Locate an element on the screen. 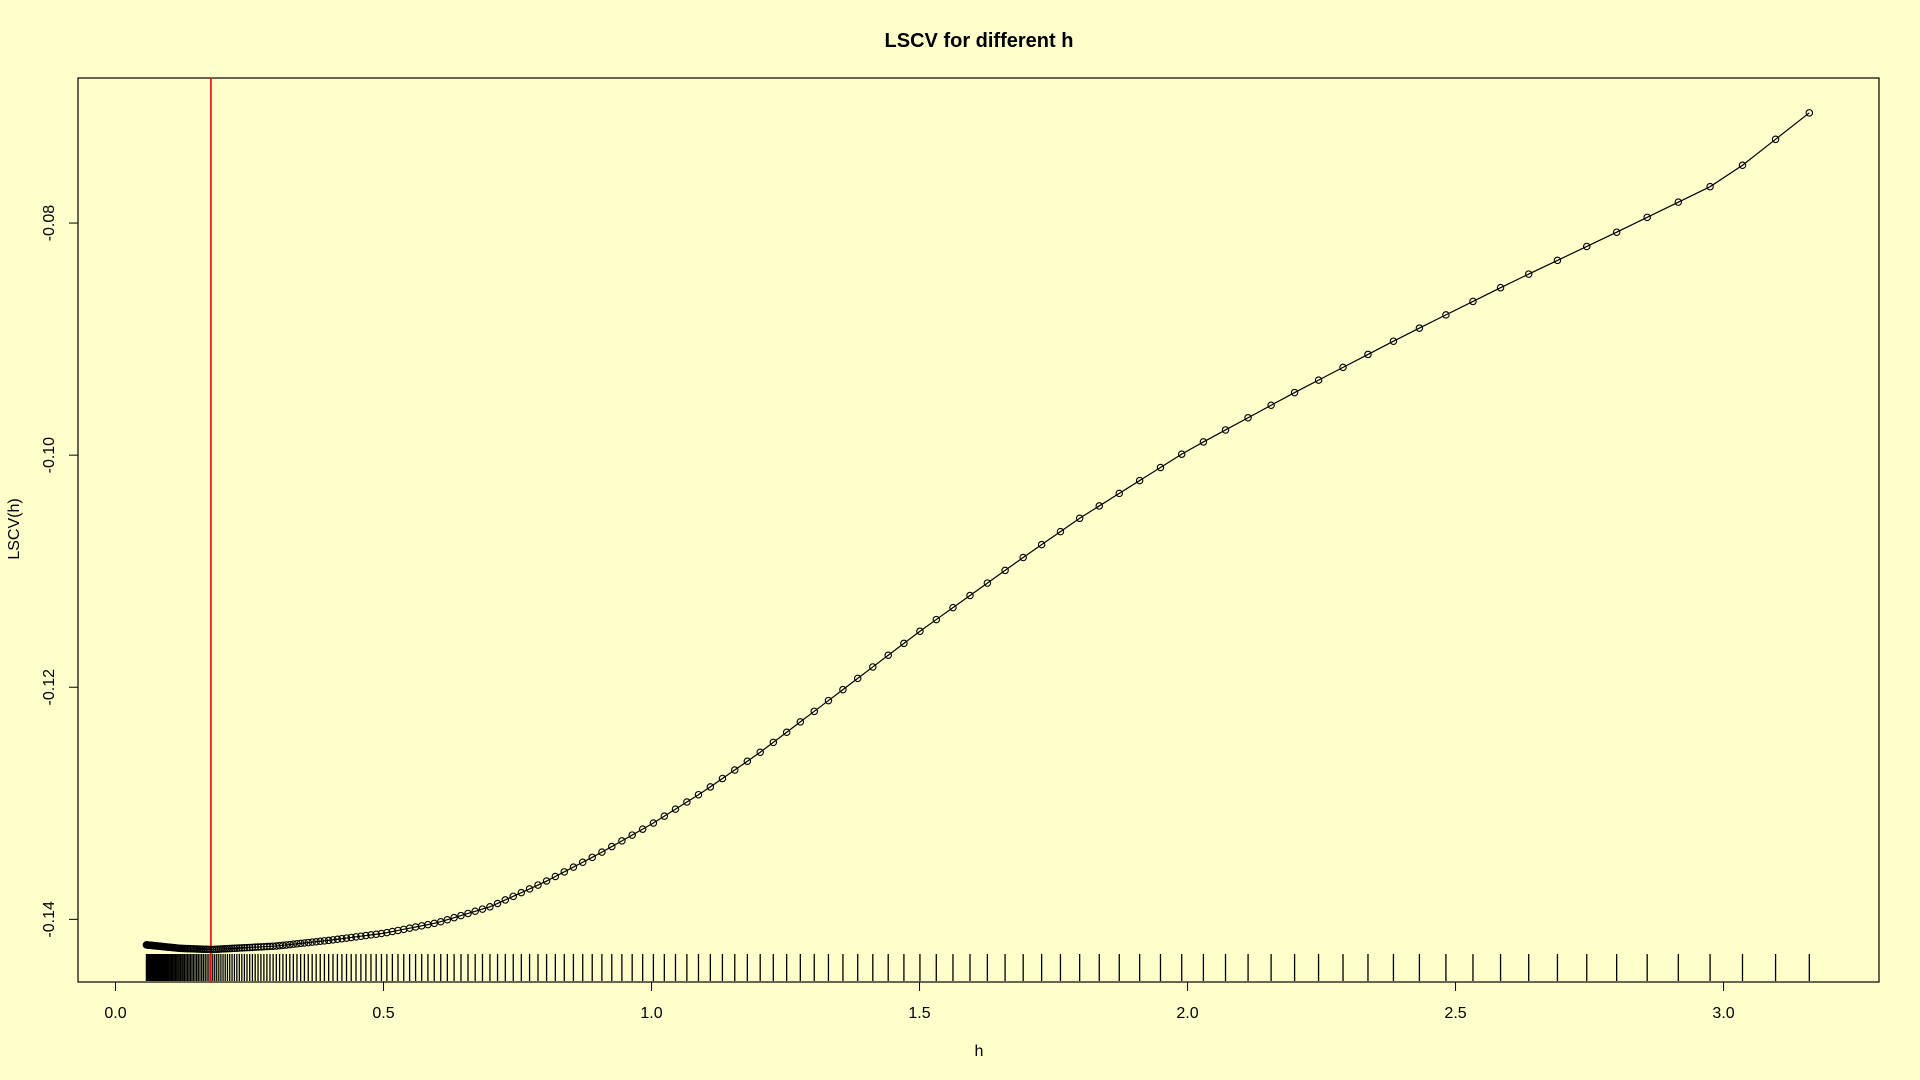 Image resolution: width=1920 pixels, height=1080 pixels. y-tick-label: -0.14 is located at coordinates (49, 919).